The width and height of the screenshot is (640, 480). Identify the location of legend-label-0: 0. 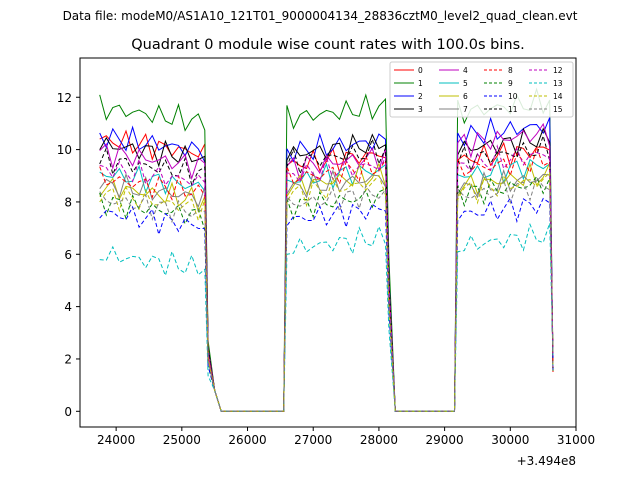
(420, 70).